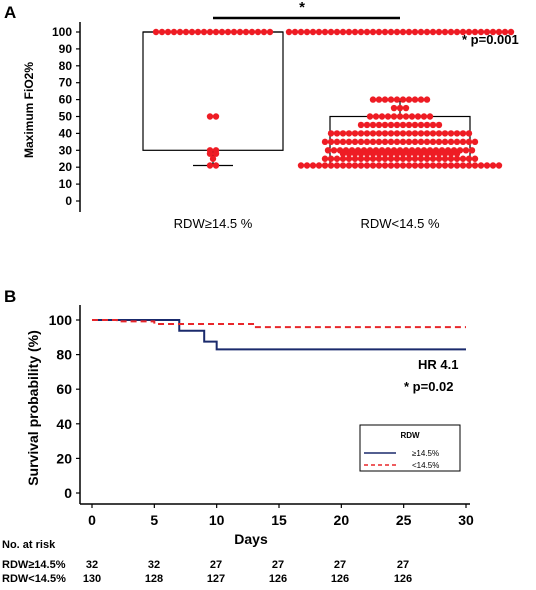 The width and height of the screenshot is (536, 590). What do you see at coordinates (213, 91) in the screenshot?
I see `box` at bounding box center [213, 91].